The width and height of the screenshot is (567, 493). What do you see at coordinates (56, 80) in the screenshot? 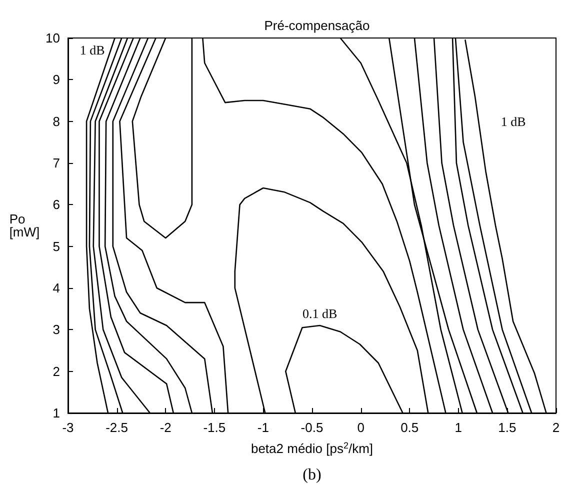
I see `y-tick-label: 9` at bounding box center [56, 80].